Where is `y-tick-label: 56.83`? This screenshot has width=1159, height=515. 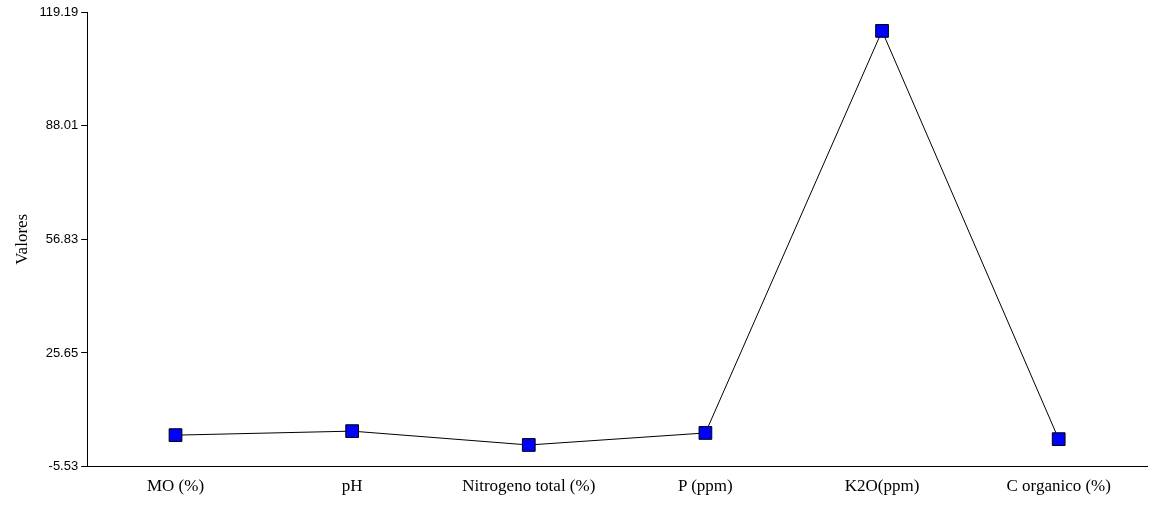
y-tick-label: 56.83 is located at coordinates (62, 238).